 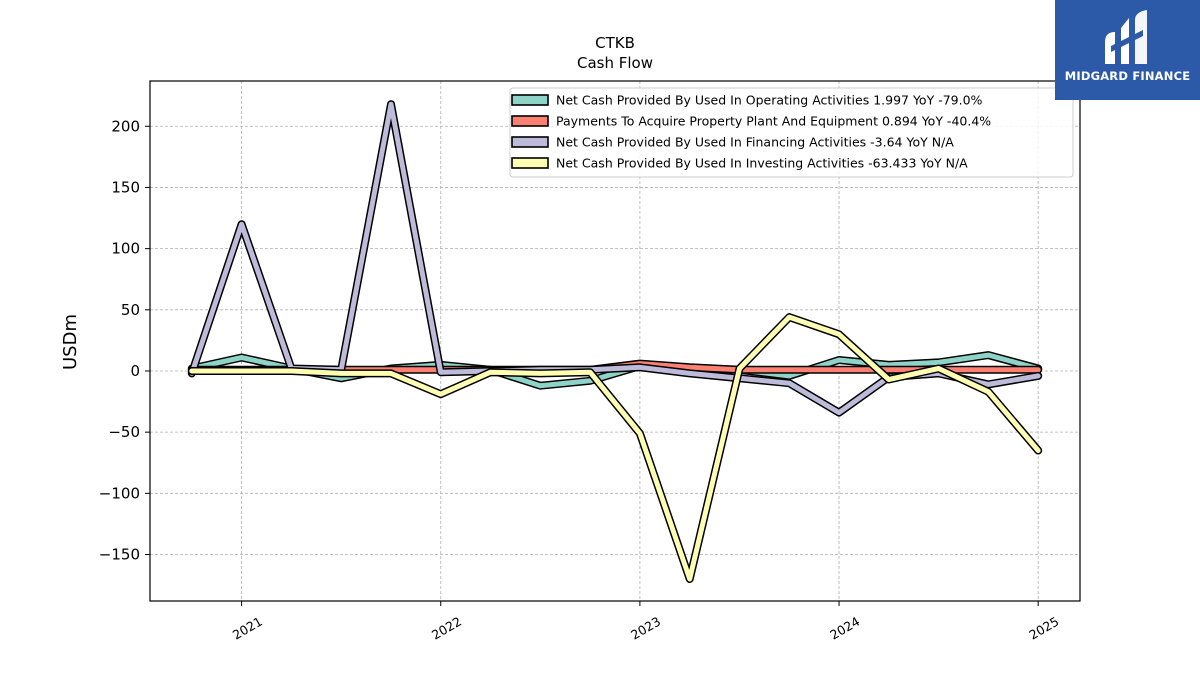 What do you see at coordinates (125, 187) in the screenshot?
I see `y-tick-label: 150` at bounding box center [125, 187].